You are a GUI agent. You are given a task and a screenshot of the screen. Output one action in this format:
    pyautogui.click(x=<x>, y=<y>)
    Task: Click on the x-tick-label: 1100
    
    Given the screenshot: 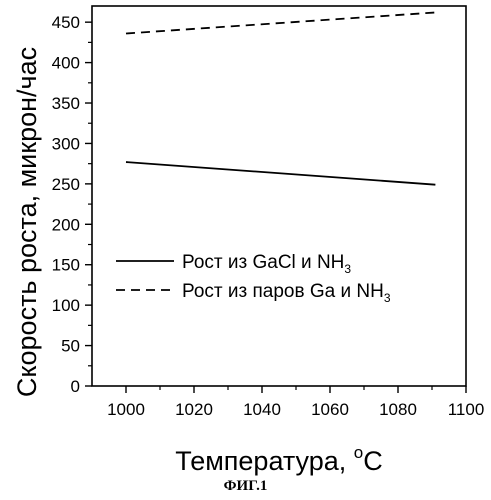 What is the action you would take?
    pyautogui.click(x=466, y=409)
    